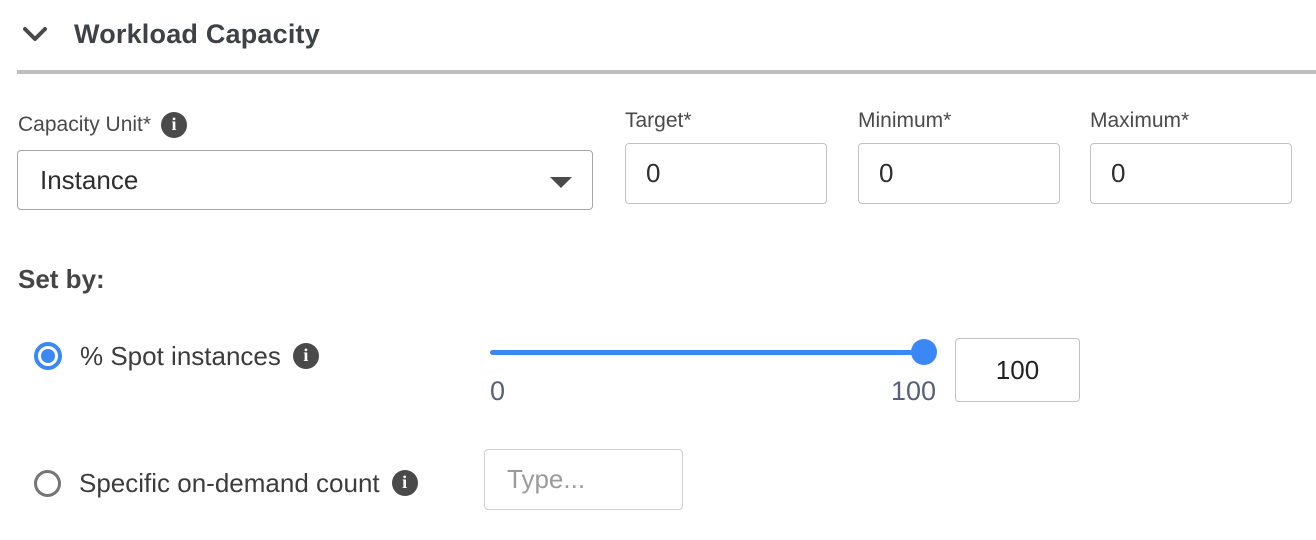 This screenshot has width=1316, height=540. Describe the element at coordinates (180, 355) in the screenshot. I see `spot-instances-label: % Spot instances` at that location.